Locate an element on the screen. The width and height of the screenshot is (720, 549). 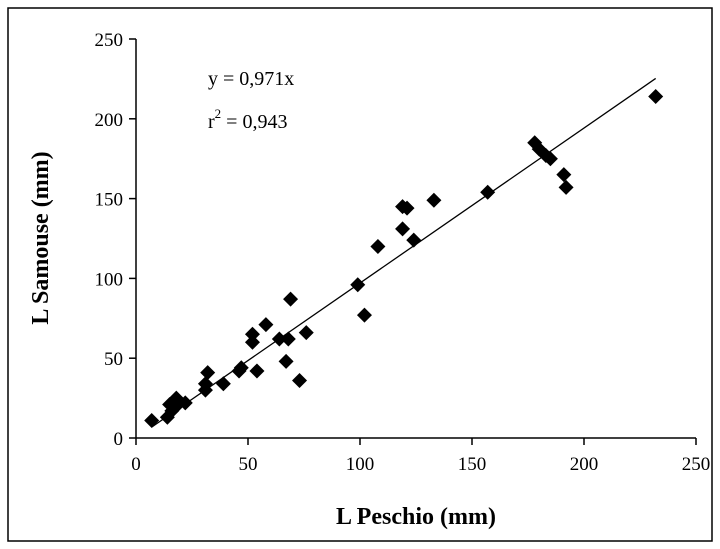
r-squared-exponent: 2 is located at coordinates (218, 113).